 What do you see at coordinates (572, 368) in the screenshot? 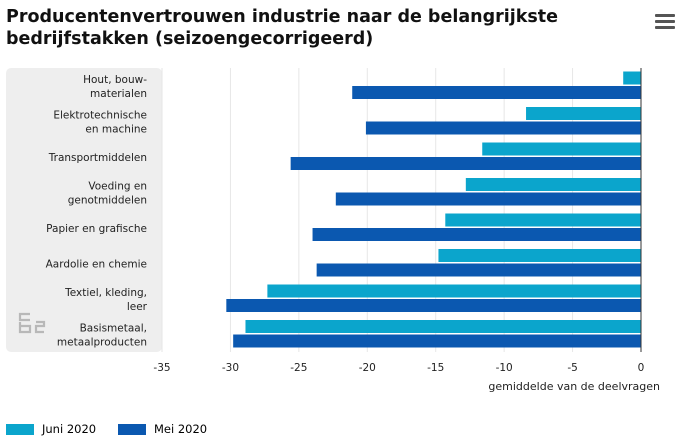
I see `x-tick-label: -5` at bounding box center [572, 368].